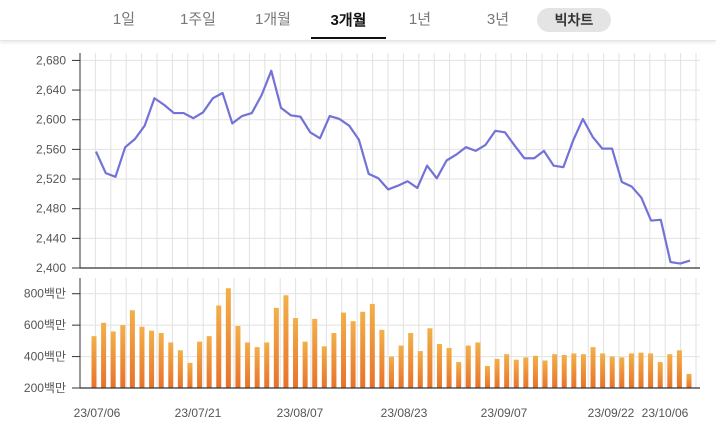  I want to click on y-tick-label-price: 2,520, so click(51, 179).